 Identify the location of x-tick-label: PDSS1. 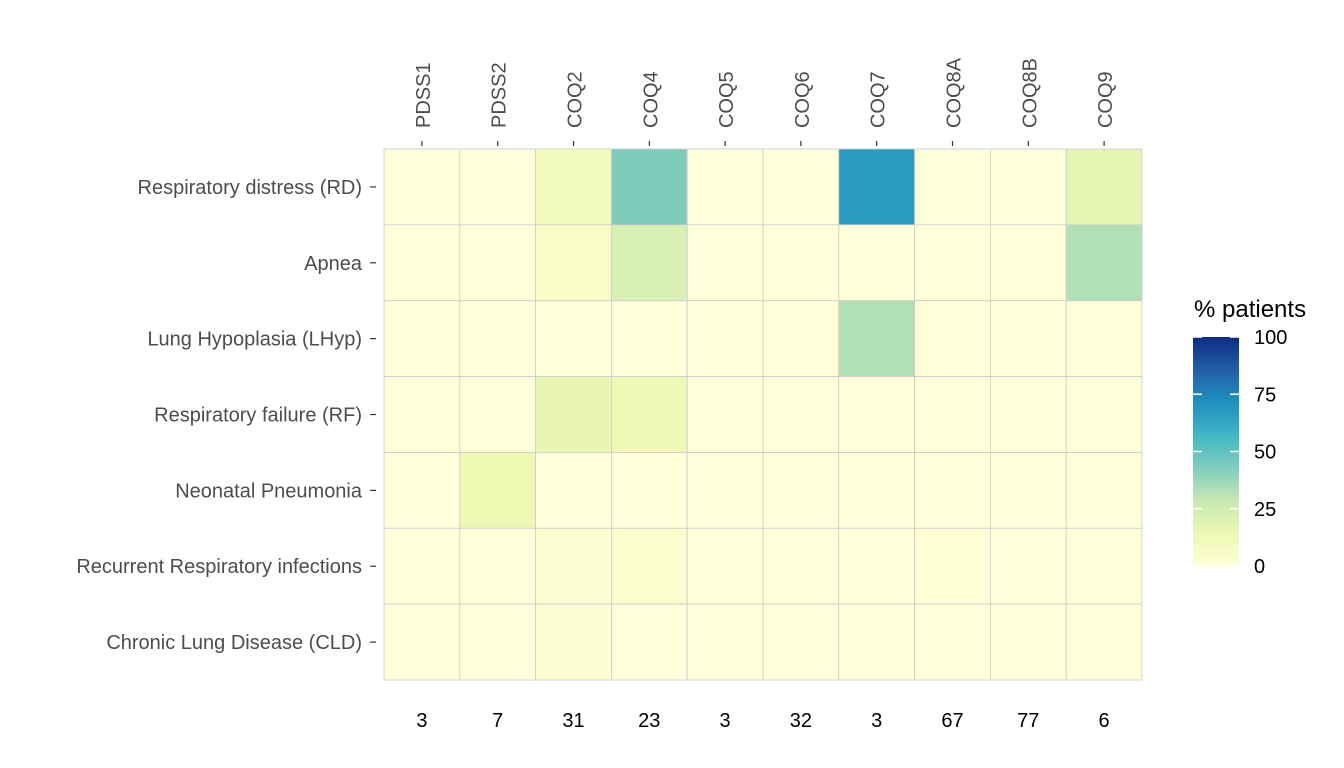
(424, 95).